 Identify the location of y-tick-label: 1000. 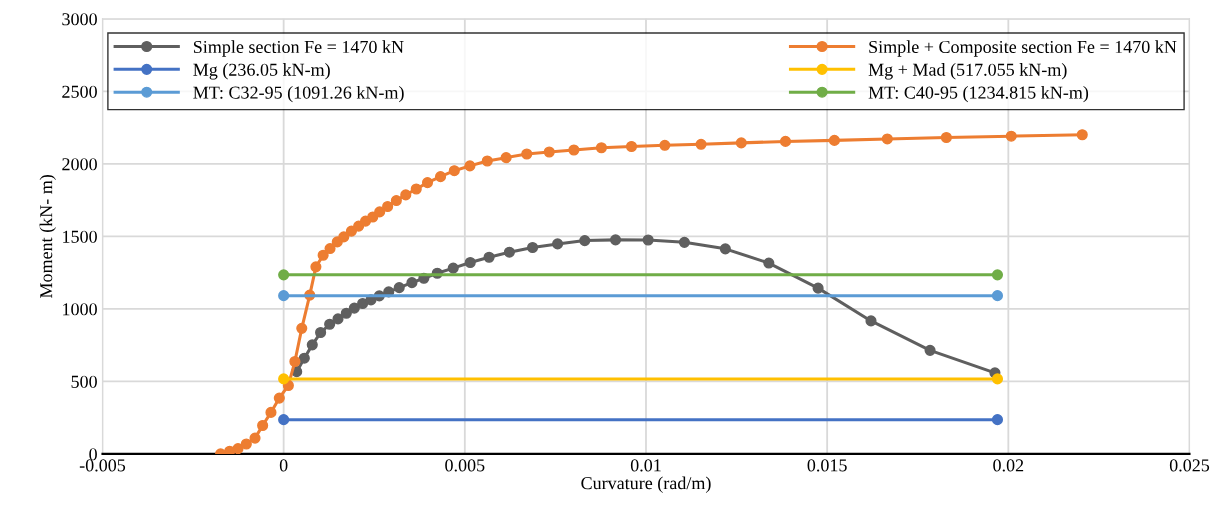
(80, 309).